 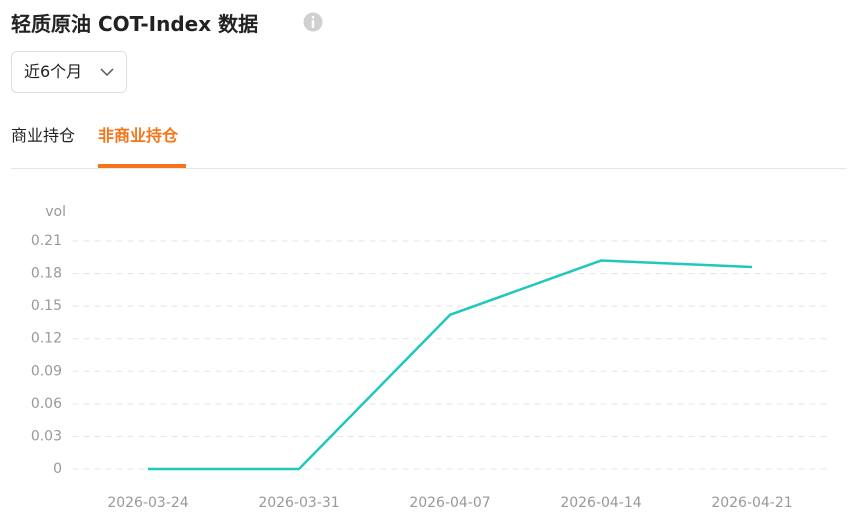 I want to click on page-title: 轻质原油 COT-Index 数据, so click(x=135, y=24).